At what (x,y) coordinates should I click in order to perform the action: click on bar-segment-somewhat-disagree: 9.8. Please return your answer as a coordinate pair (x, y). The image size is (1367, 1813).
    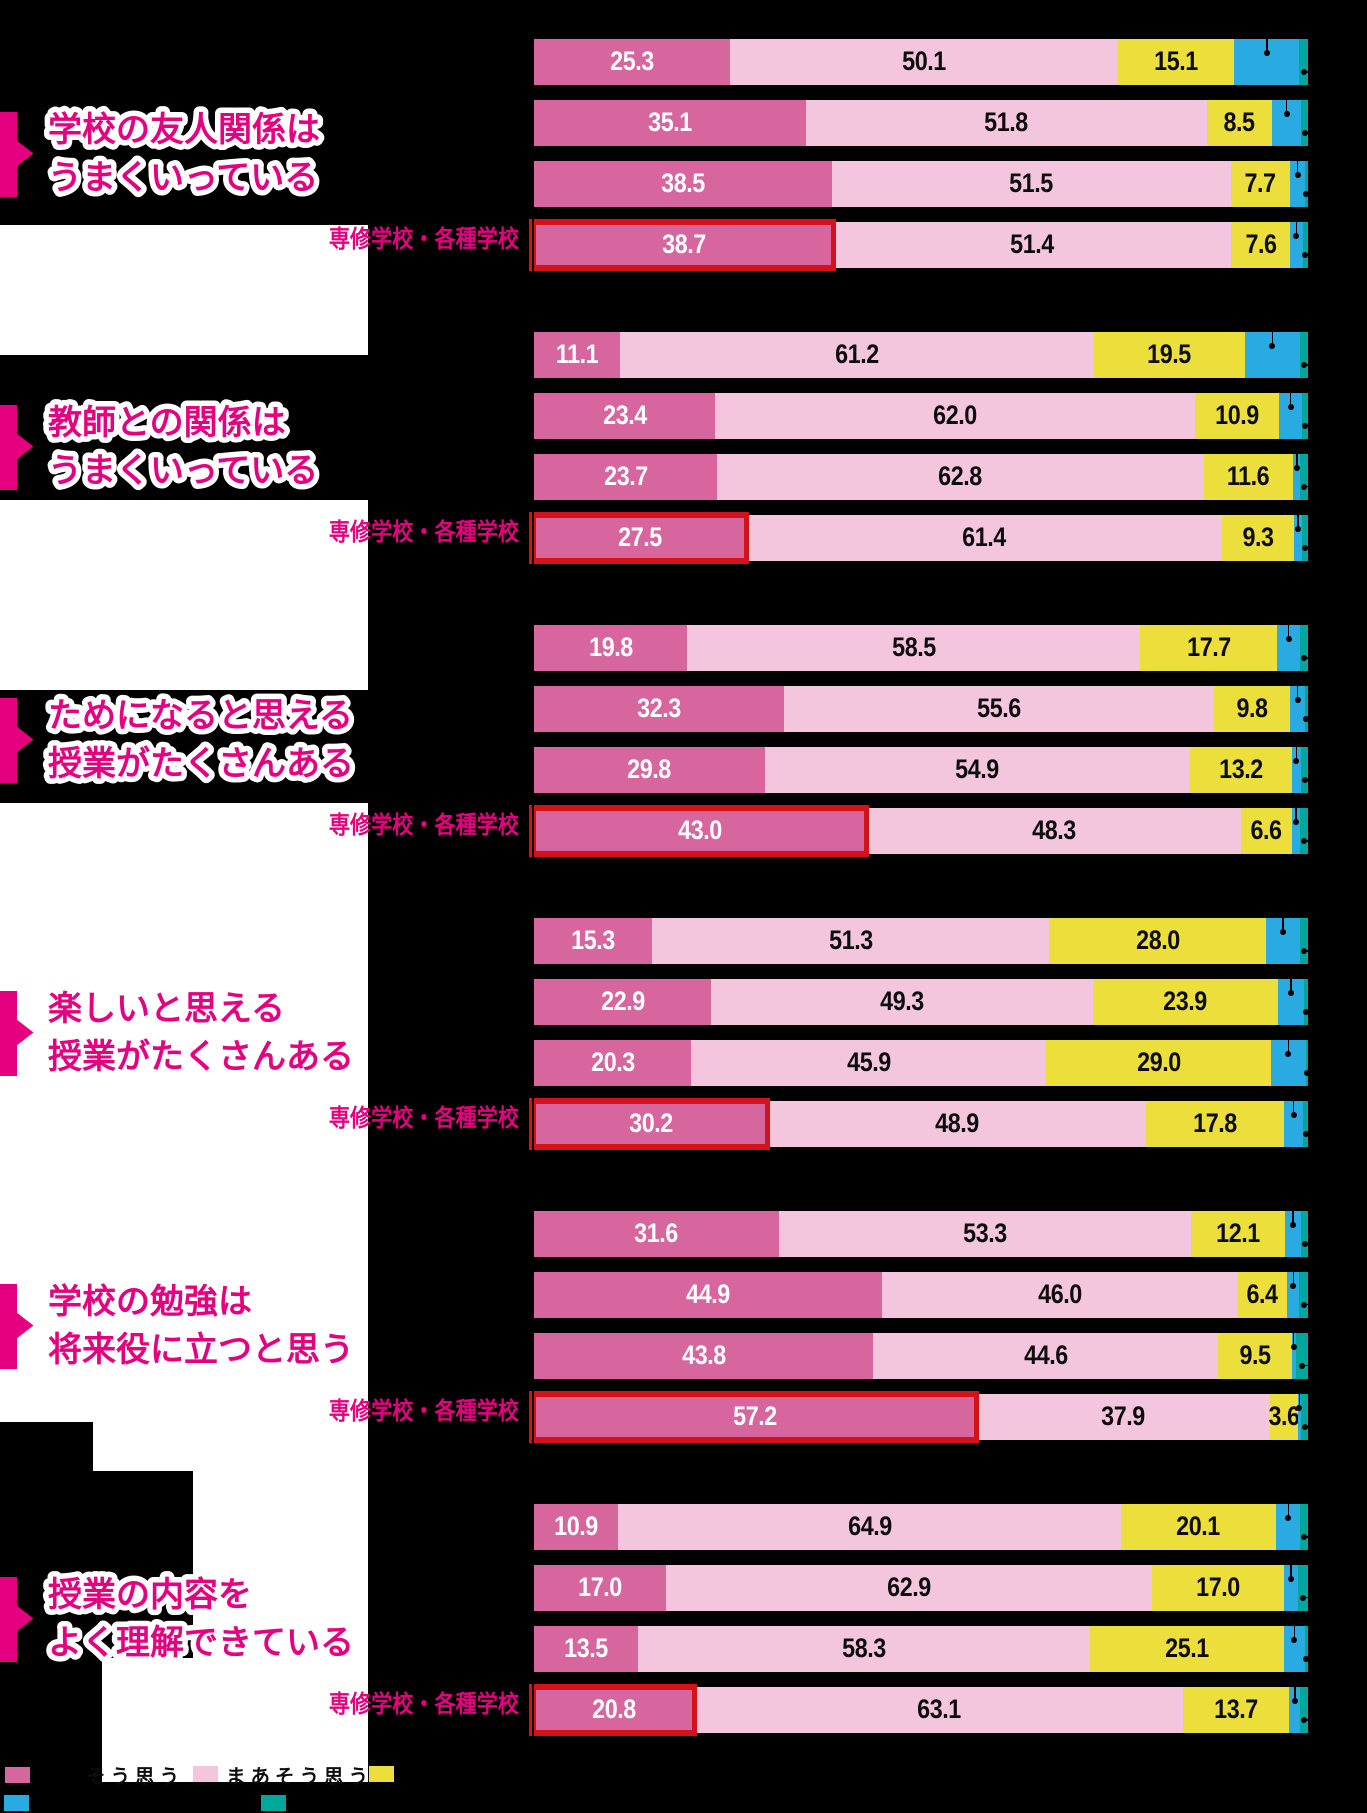
    Looking at the image, I should click on (1252, 708).